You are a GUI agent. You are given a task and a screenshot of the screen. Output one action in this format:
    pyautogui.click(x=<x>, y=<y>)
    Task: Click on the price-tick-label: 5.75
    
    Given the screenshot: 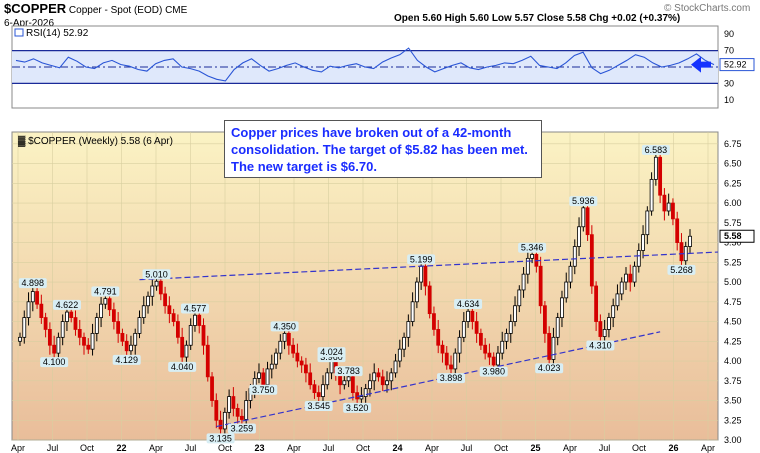 What is the action you would take?
    pyautogui.click(x=733, y=223)
    